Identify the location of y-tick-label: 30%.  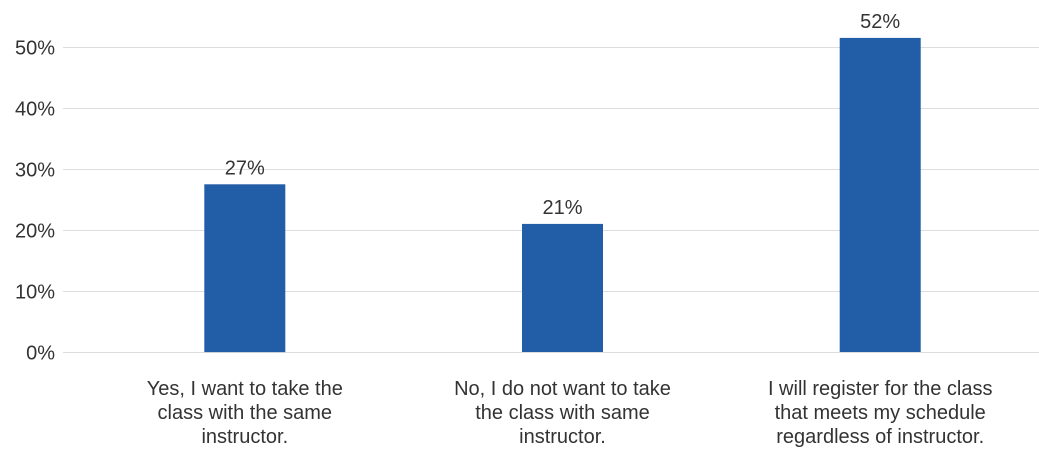
(35, 171).